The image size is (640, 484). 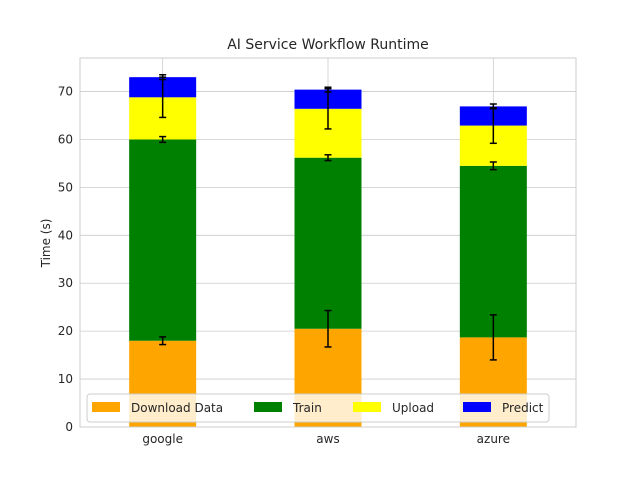 I want to click on legend: Download Data Train Upload Predict, so click(x=318, y=408).